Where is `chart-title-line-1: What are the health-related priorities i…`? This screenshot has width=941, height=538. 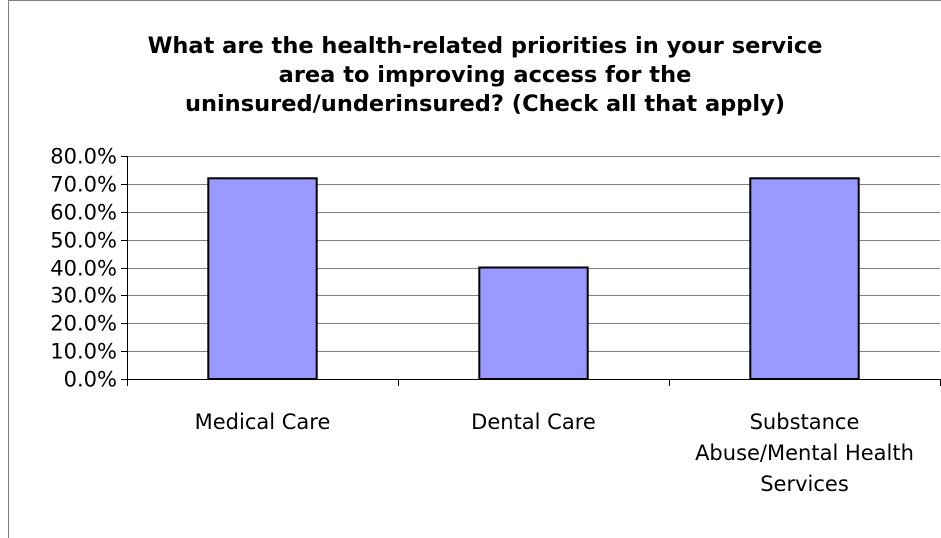
chart-title-line-1: What are the health-related priorities i… is located at coordinates (485, 46).